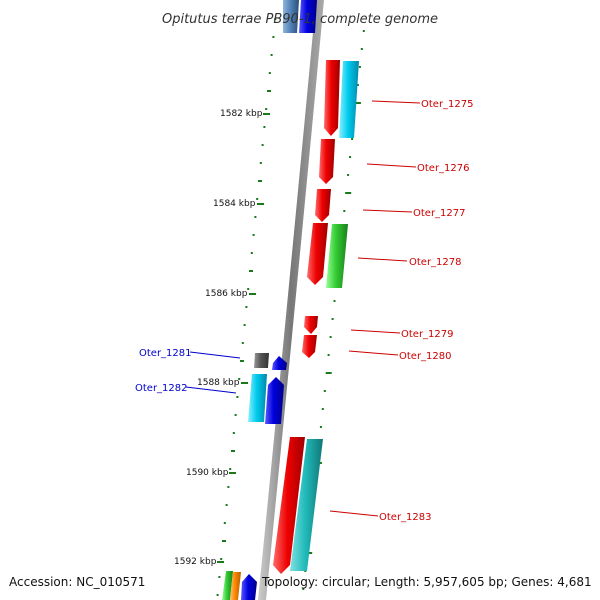 This screenshot has width=600, height=600. Describe the element at coordinates (439, 213) in the screenshot. I see `gene-label: Oter_1277` at that location.